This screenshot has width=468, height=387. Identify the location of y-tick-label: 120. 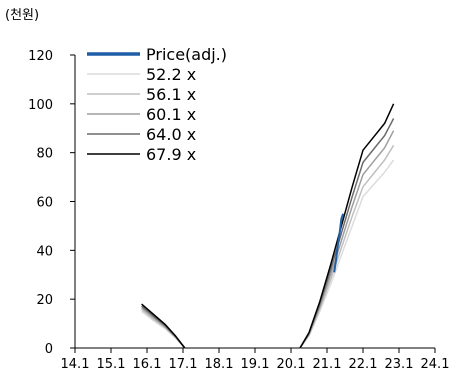
(40, 56).